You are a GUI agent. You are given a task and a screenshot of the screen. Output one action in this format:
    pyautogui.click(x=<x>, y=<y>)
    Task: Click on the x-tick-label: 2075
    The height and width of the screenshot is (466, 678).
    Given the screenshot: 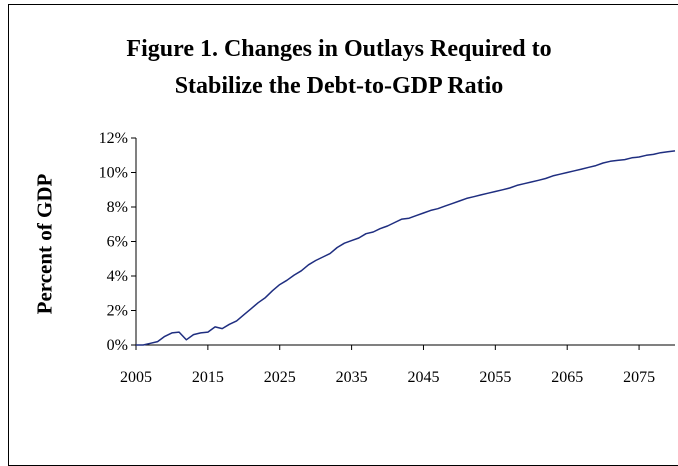 What is the action you would take?
    pyautogui.click(x=639, y=377)
    